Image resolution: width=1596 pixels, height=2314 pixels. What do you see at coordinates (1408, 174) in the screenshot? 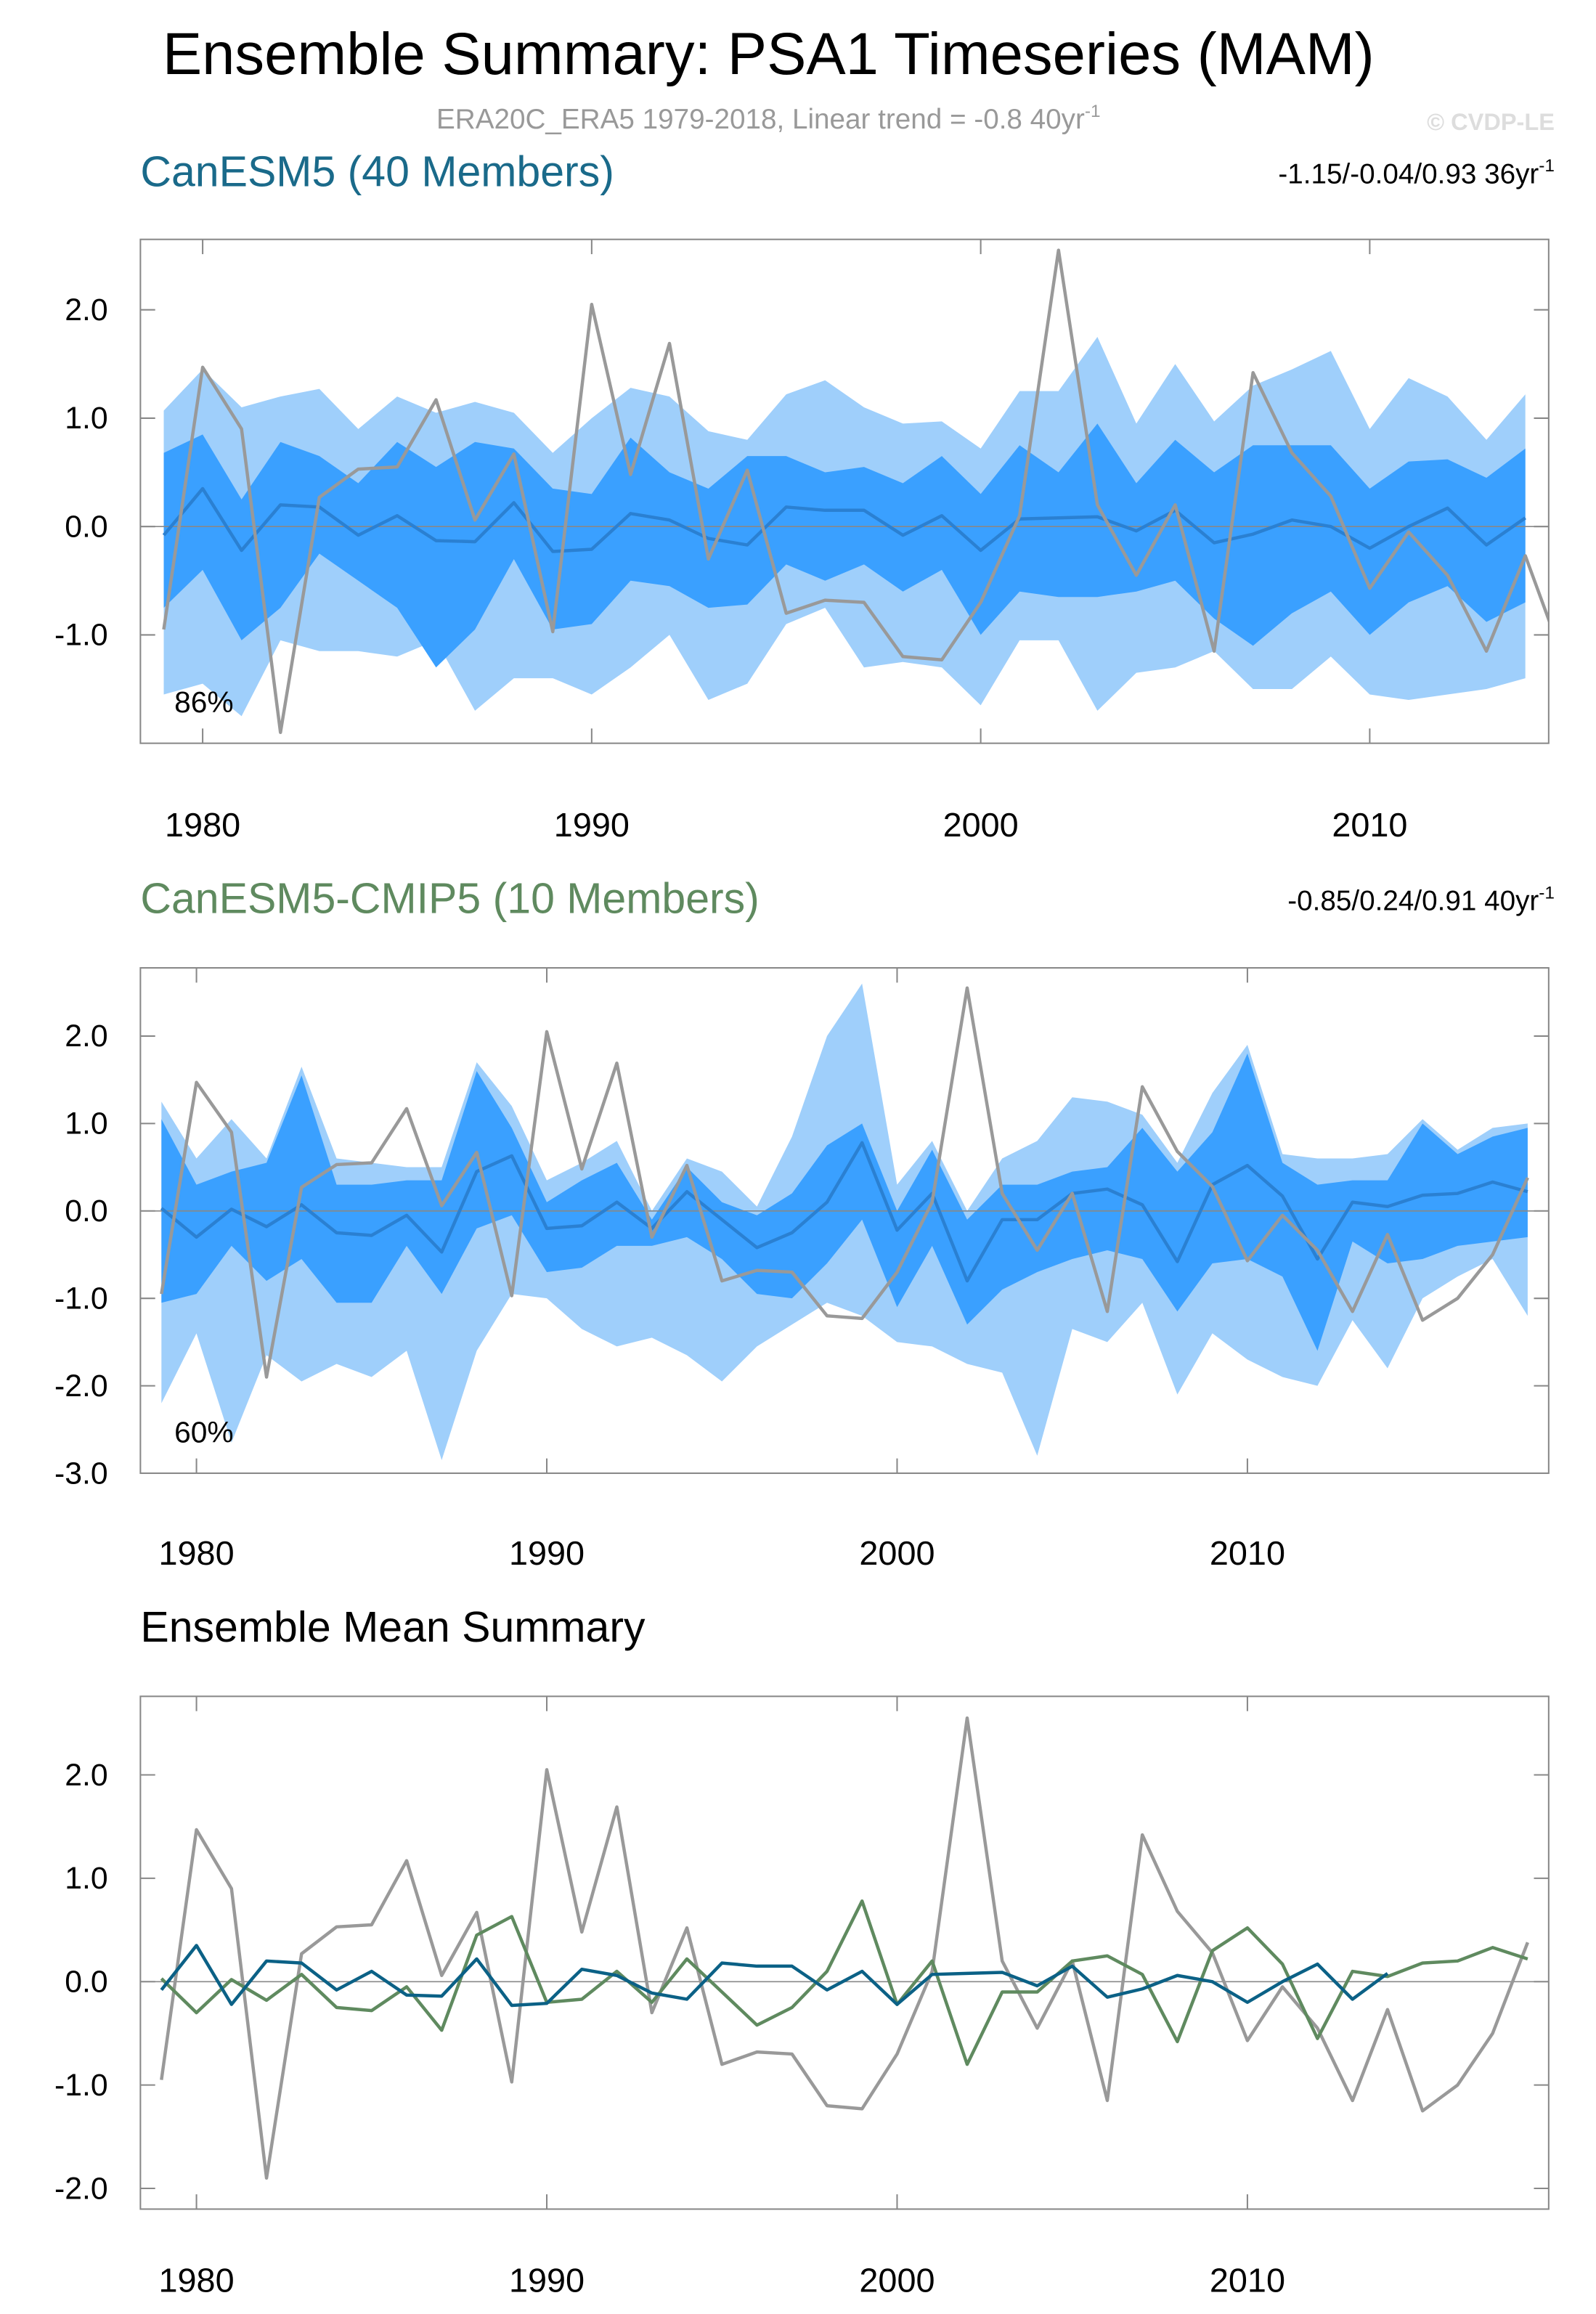
I see `stats-text: -1.15/-0.04/0.93 36yr` at bounding box center [1408, 174].